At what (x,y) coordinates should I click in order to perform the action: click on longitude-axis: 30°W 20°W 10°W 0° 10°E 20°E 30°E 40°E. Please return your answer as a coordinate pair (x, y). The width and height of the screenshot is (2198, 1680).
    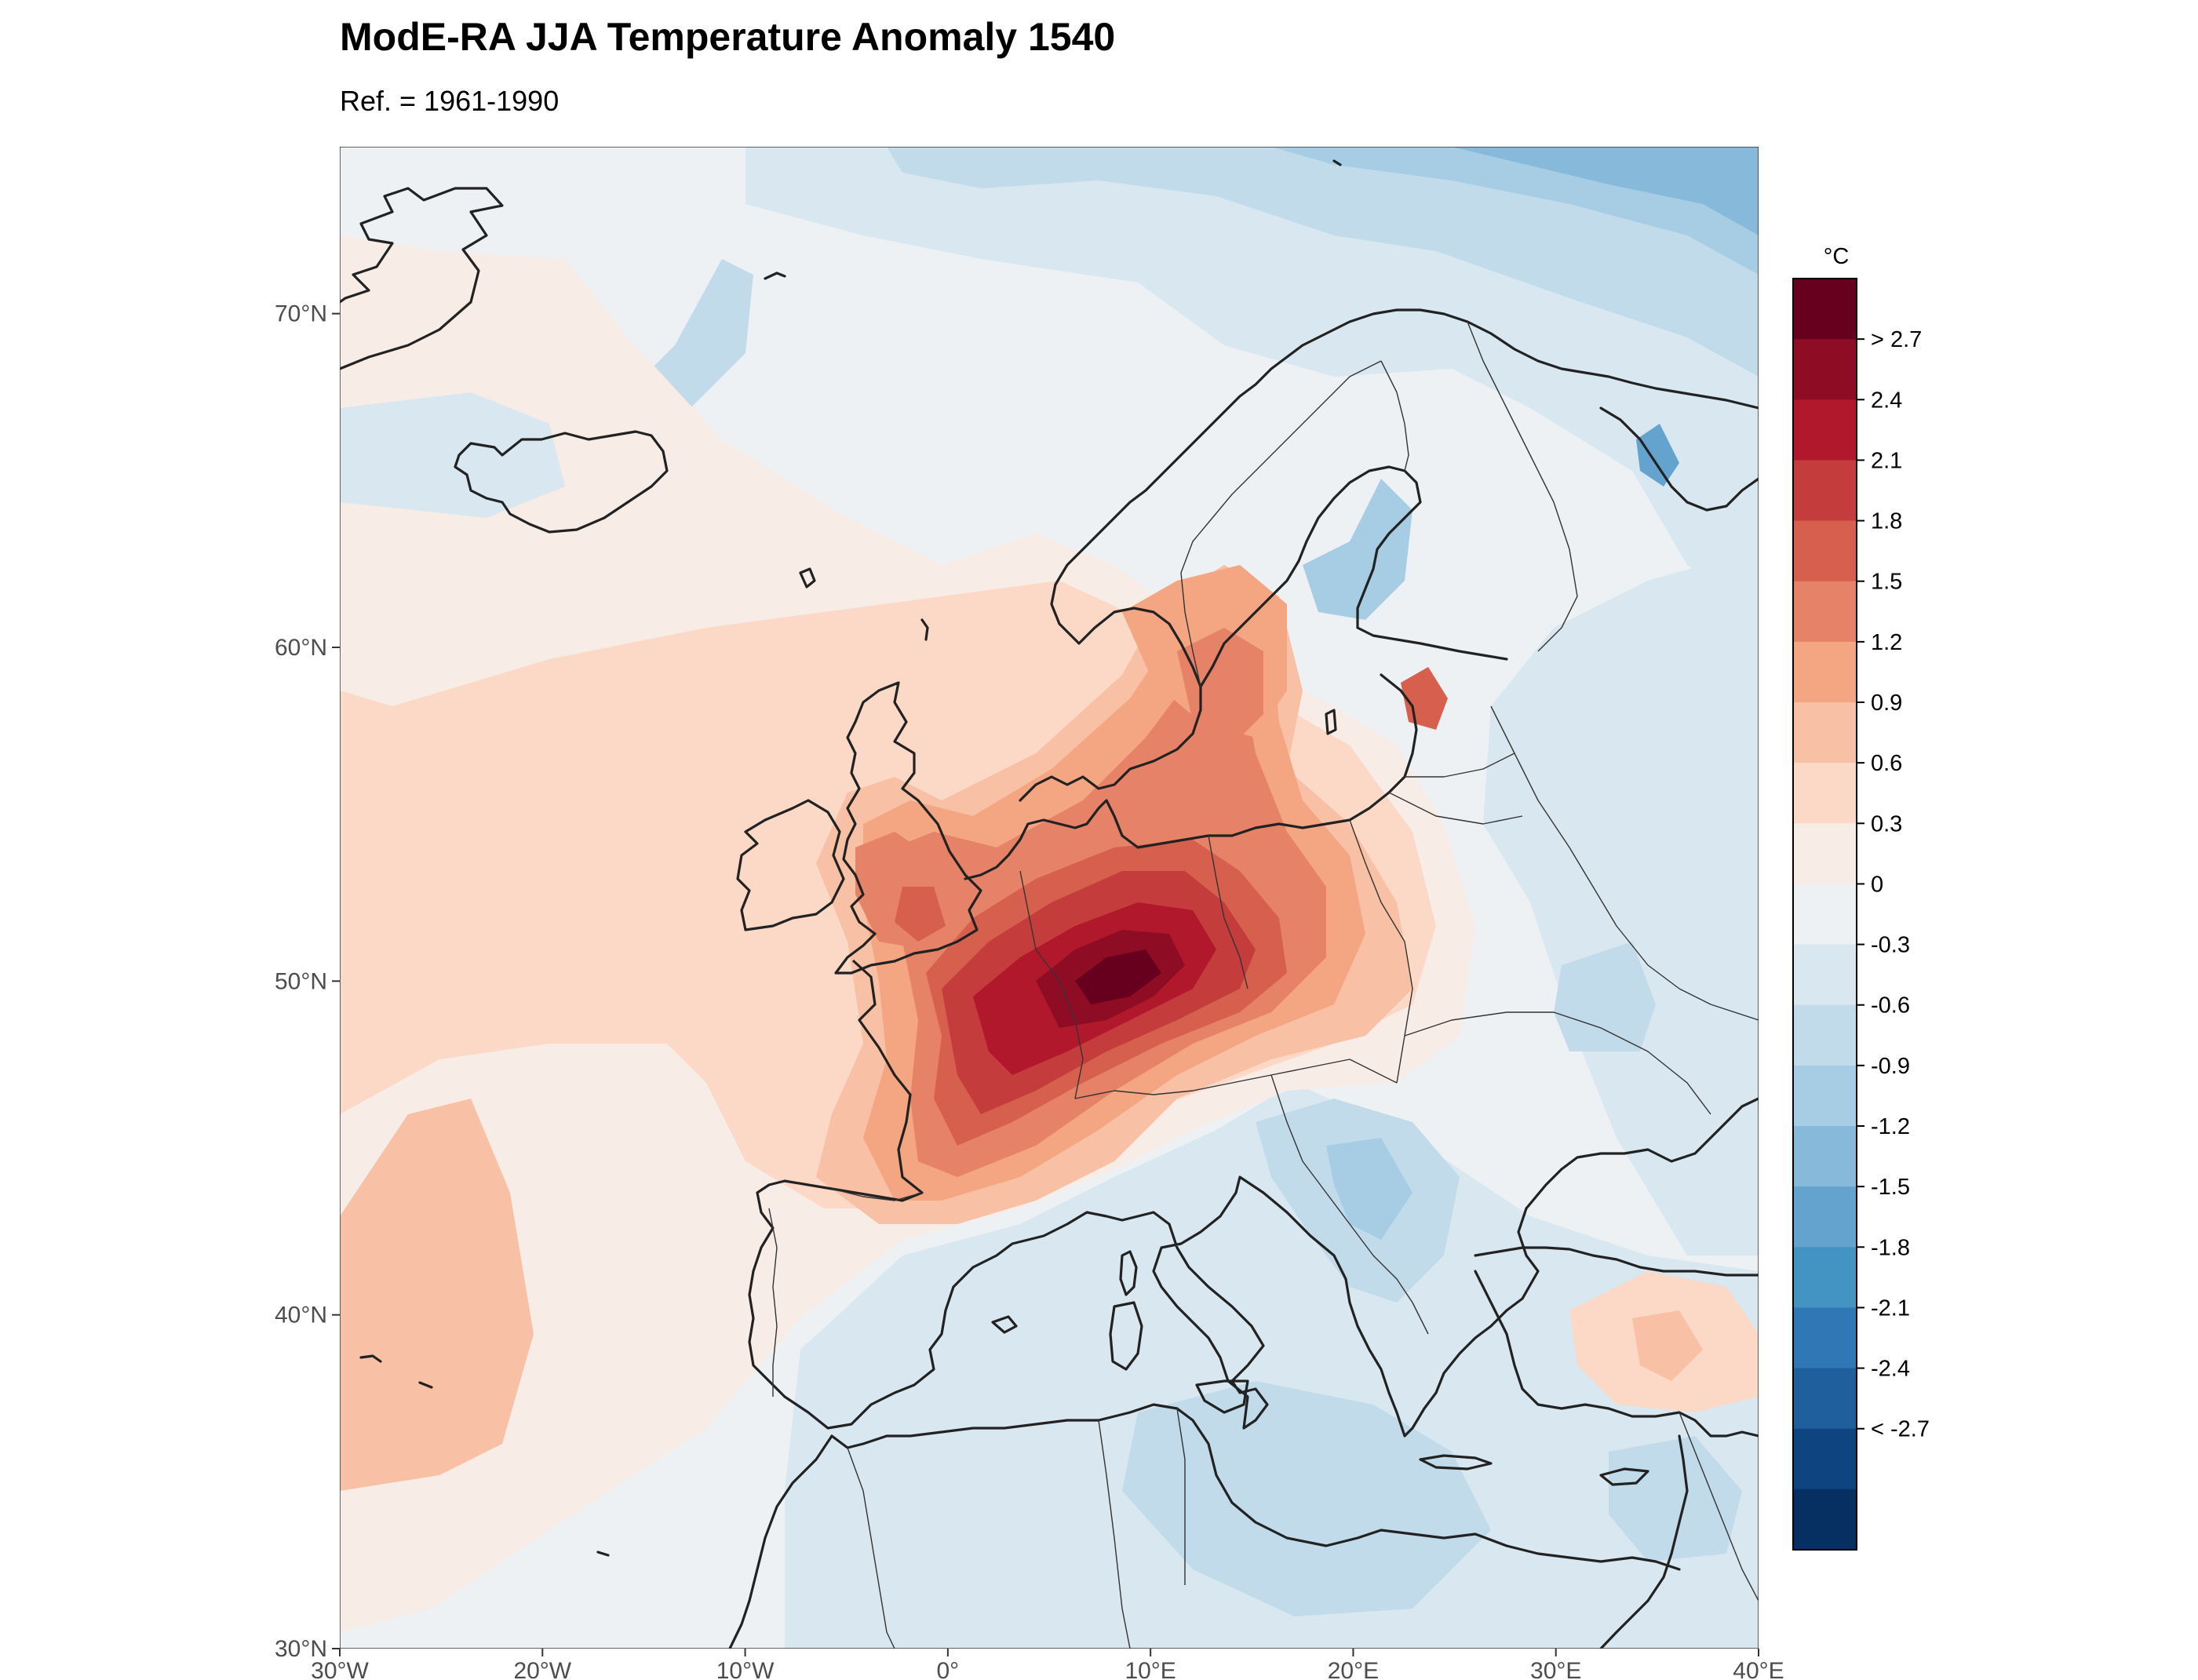
    Looking at the image, I should click on (1047, 1664).